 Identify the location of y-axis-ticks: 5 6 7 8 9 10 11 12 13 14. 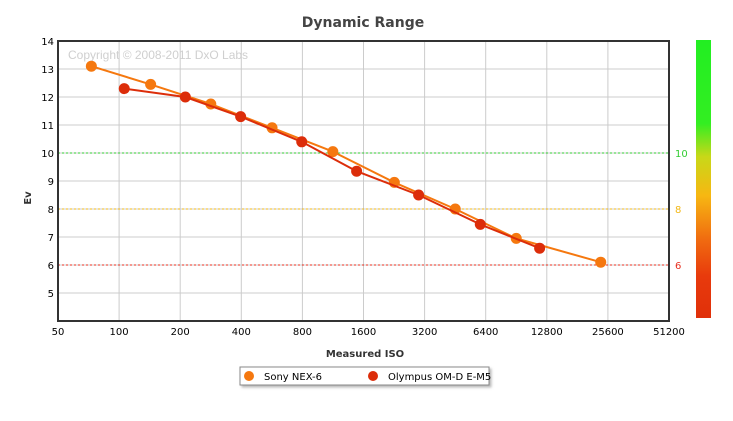
(47, 168).